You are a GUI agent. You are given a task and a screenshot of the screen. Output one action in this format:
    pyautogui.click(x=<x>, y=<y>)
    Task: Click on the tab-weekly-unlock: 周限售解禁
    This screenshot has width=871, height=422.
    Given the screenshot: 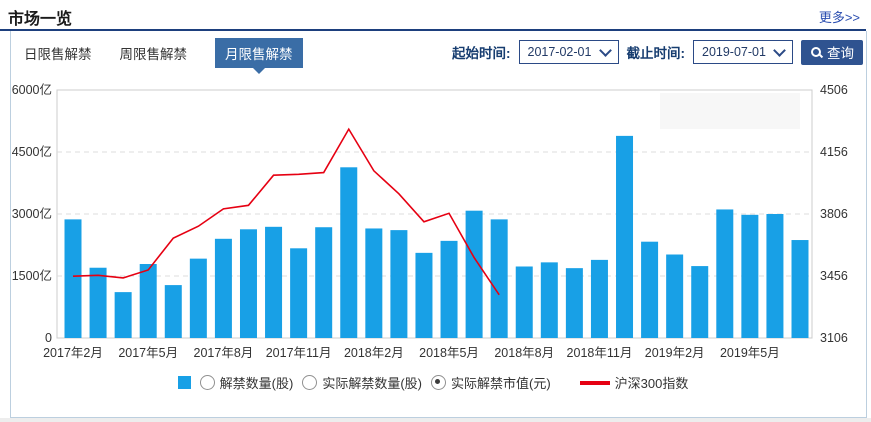 What is the action you would take?
    pyautogui.click(x=153, y=54)
    